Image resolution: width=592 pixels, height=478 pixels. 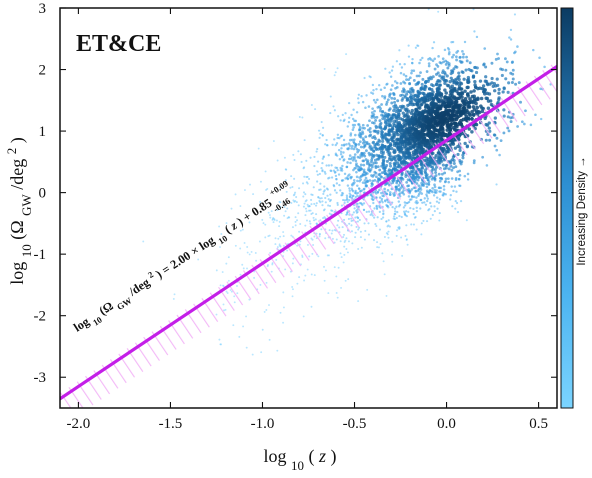 What do you see at coordinates (43, 9) in the screenshot?
I see `y-tick-label-6: 3` at bounding box center [43, 9].